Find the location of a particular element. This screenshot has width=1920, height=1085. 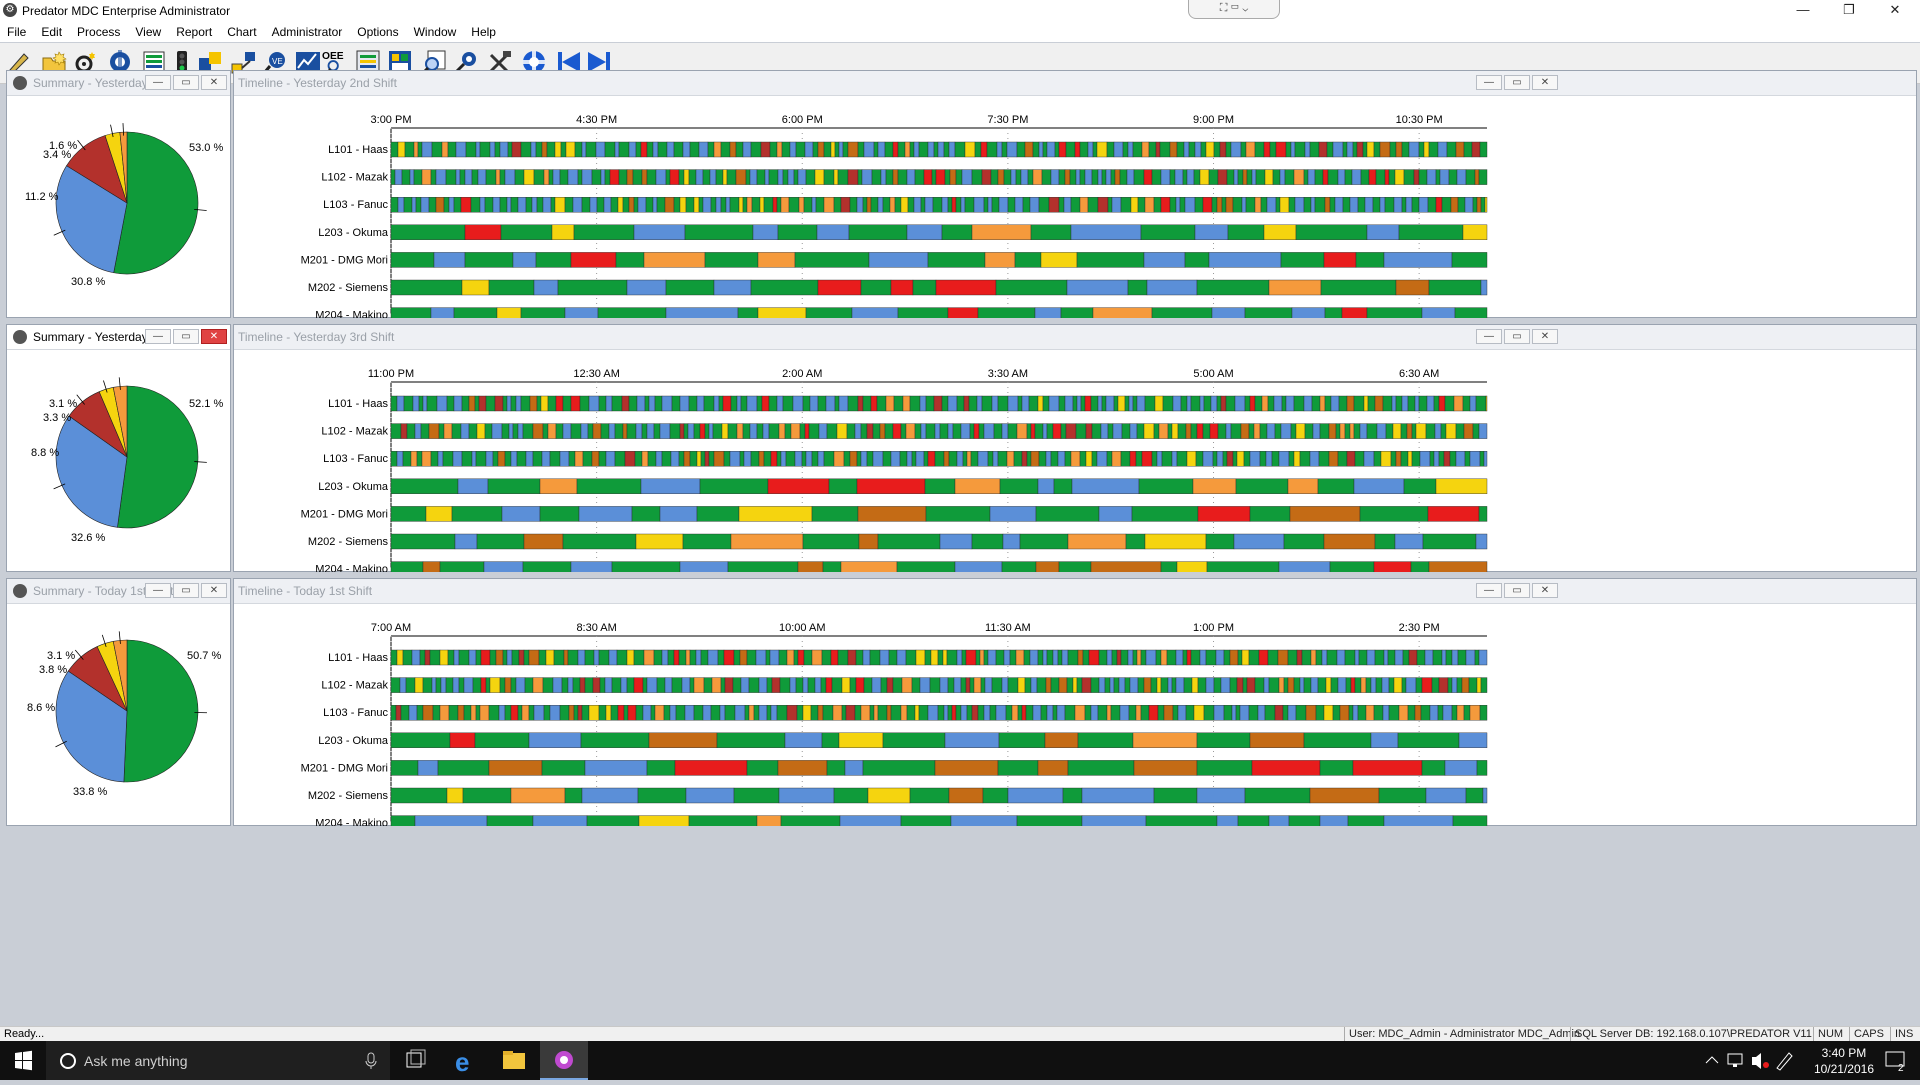

summary-window-3-titlebar: Summary - Today 1st Shift — ▭ ✕ is located at coordinates (118, 591).